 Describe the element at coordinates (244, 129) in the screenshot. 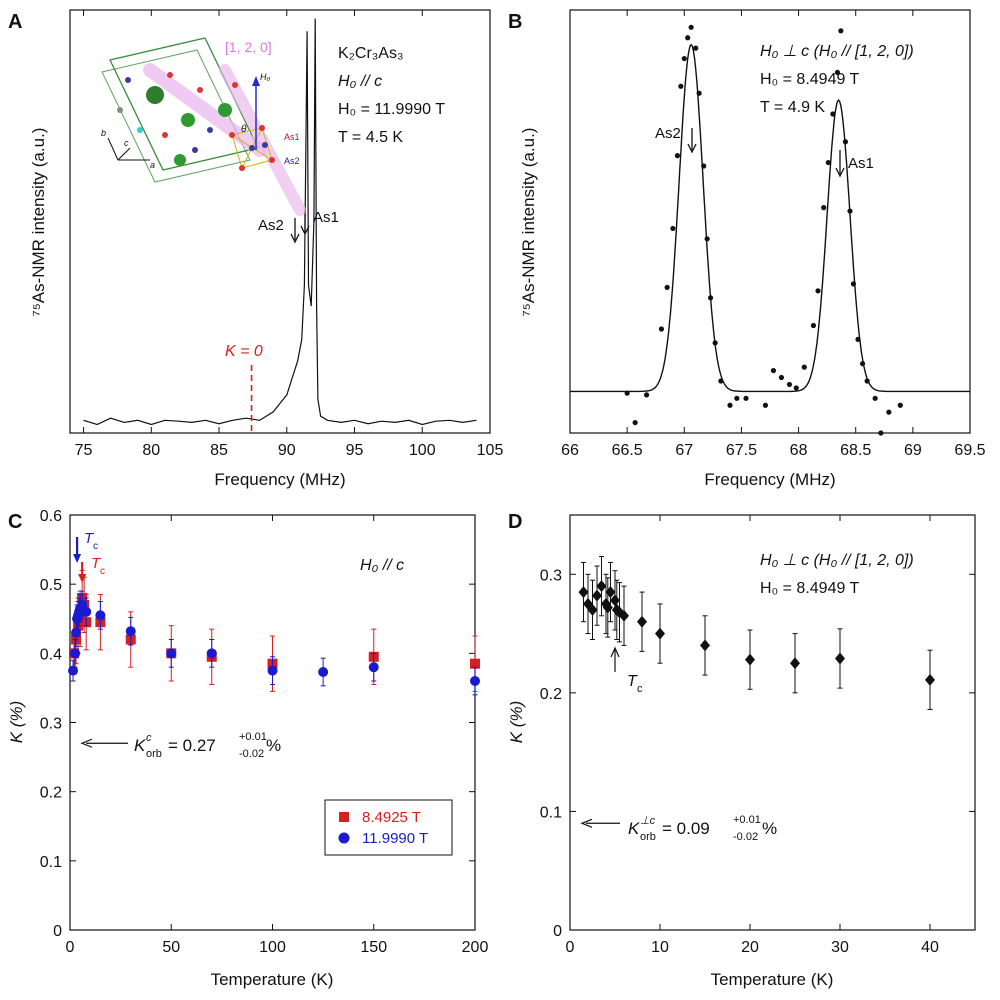

I see `inset-theta-label: θ` at that location.